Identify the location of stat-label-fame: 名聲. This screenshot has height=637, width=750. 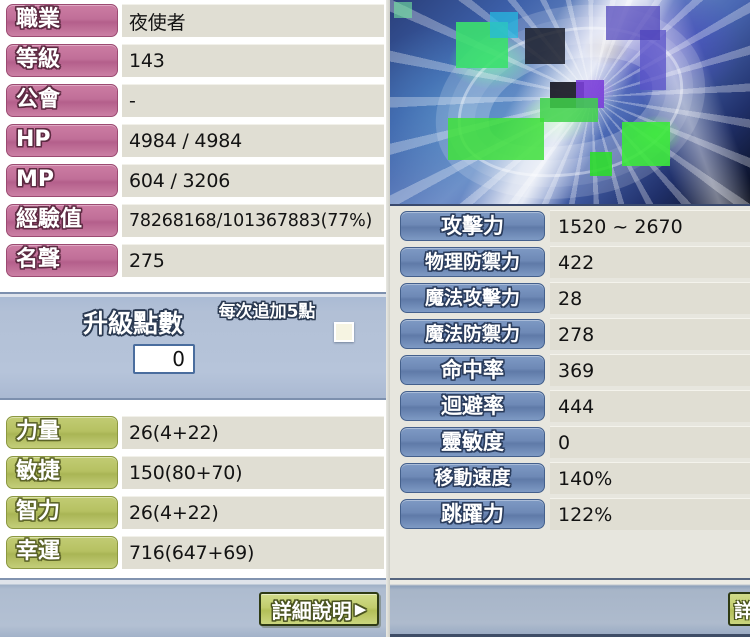
(62, 260).